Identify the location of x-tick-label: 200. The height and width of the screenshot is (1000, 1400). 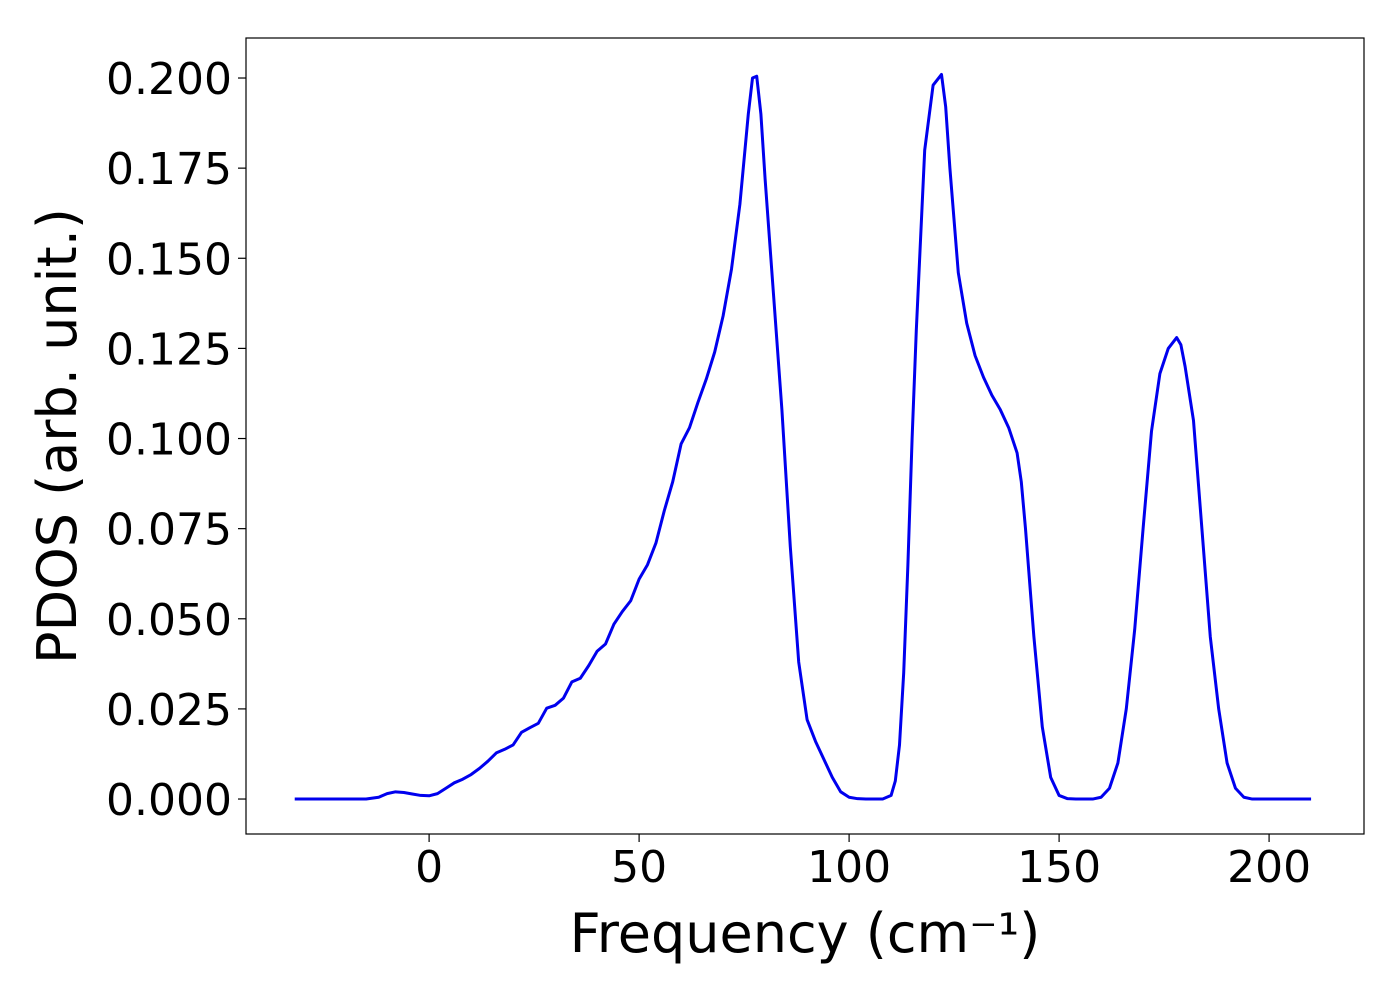
(1269, 867).